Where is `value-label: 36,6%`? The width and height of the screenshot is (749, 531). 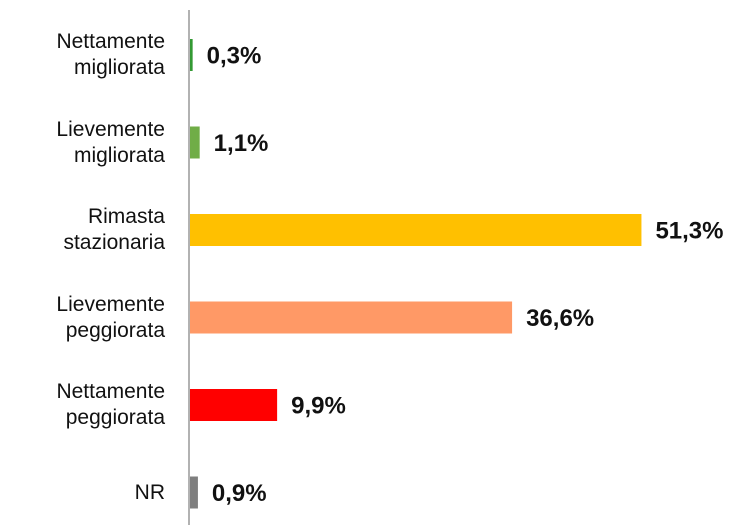 value-label: 36,6% is located at coordinates (560, 318).